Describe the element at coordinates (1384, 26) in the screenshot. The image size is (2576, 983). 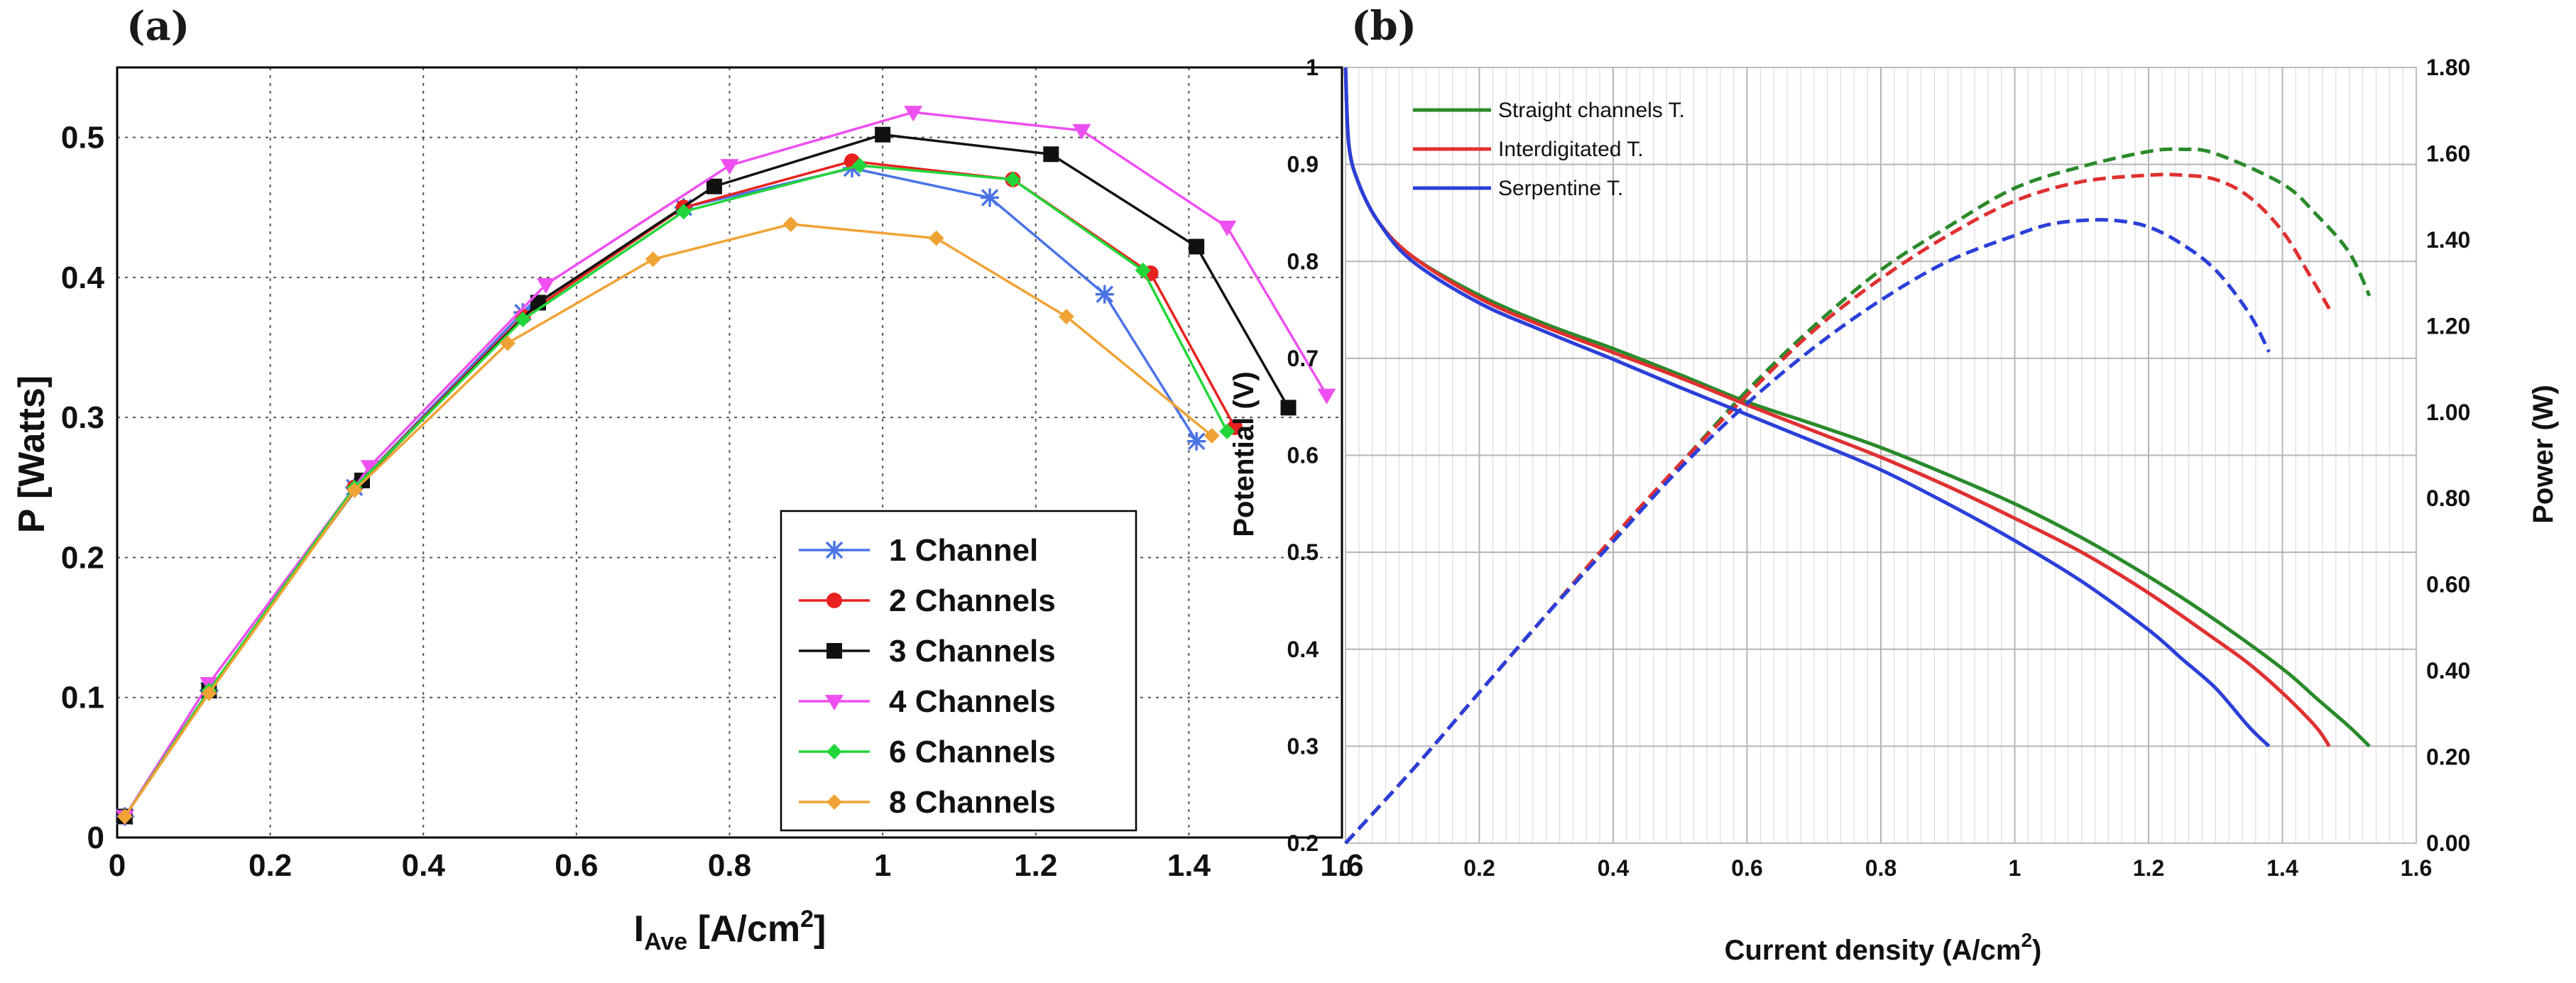
I see `panel-b-label: (b)` at that location.